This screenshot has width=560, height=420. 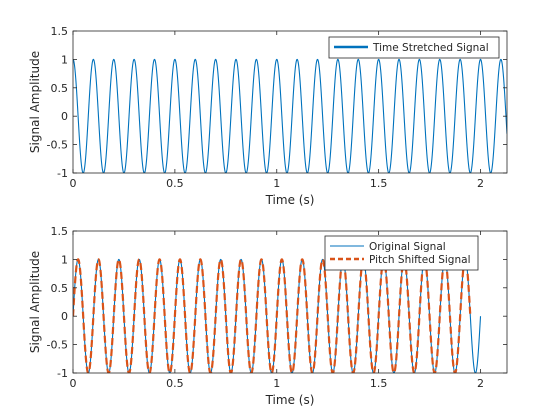 I want to click on legend: Time Stretched Signal, so click(x=414, y=47).